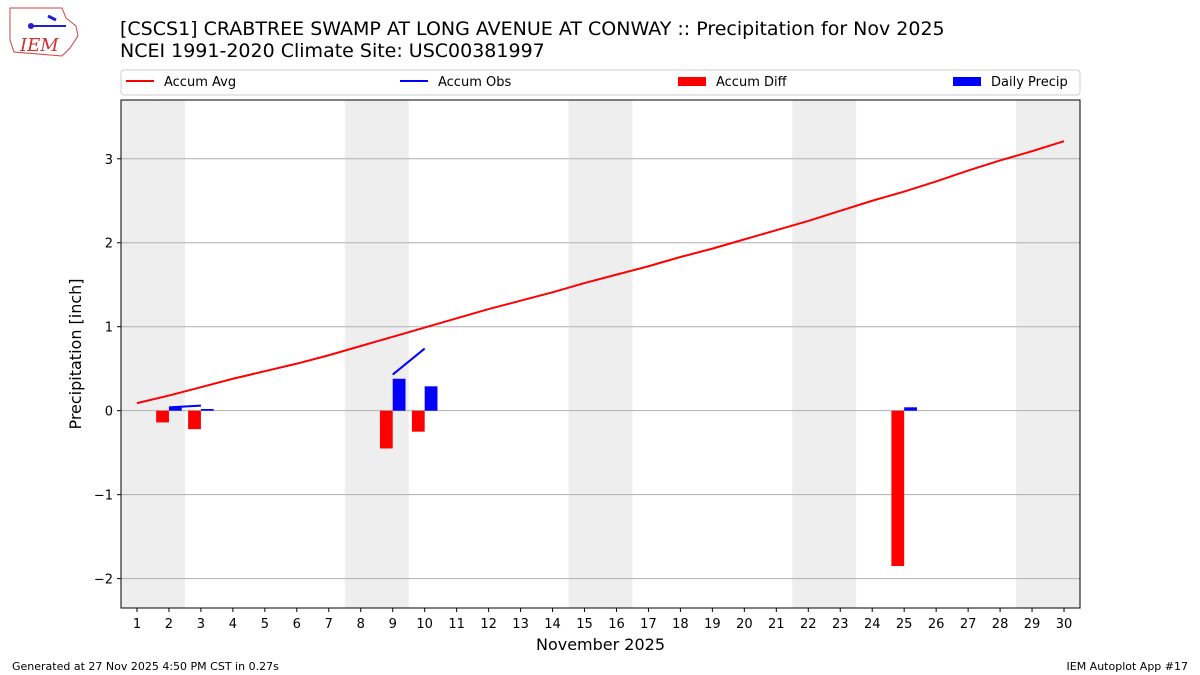  What do you see at coordinates (39, 45) in the screenshot?
I see `logo-text: IEM` at bounding box center [39, 45].